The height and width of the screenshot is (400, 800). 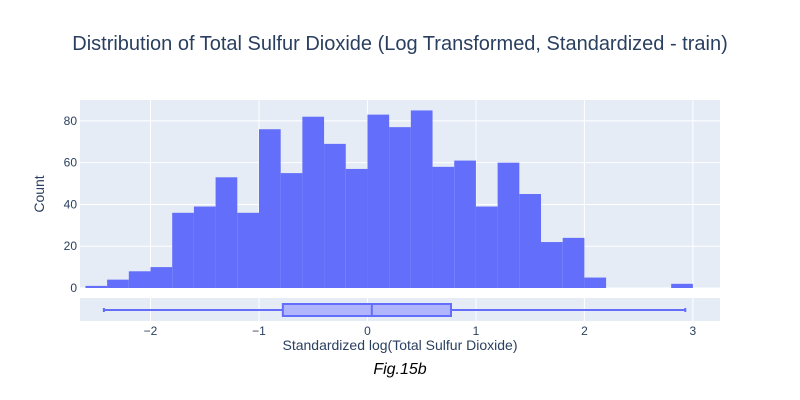 I want to click on y-tick-label: 40, so click(x=71, y=204).